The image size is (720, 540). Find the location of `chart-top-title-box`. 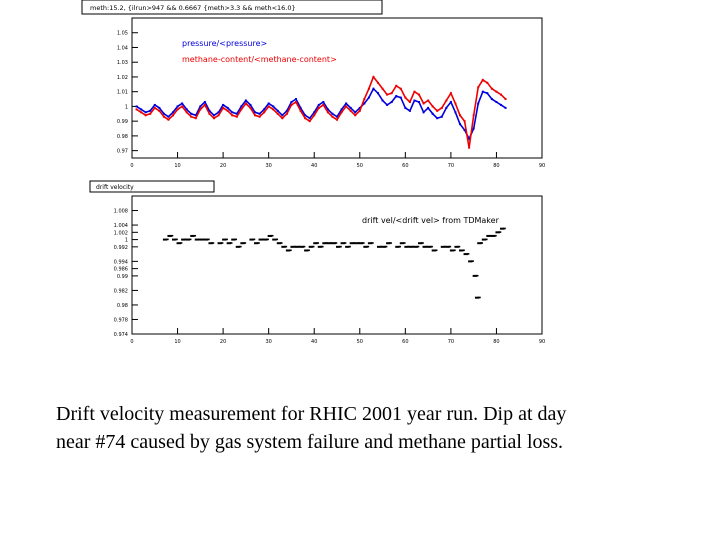

chart-top-title-box is located at coordinates (232, 7).